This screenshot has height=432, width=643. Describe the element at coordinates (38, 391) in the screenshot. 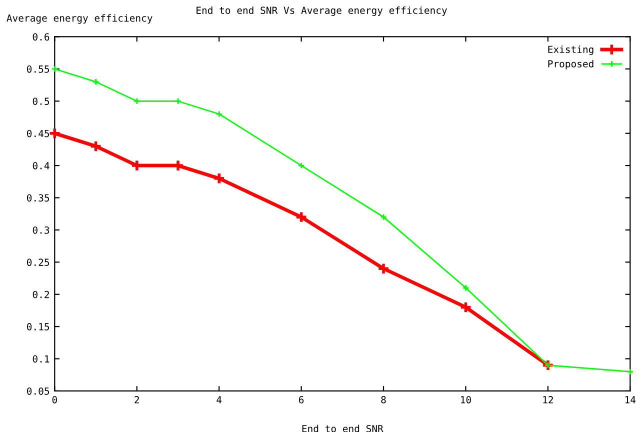

I see `y-tick-label: 0.05` at that location.